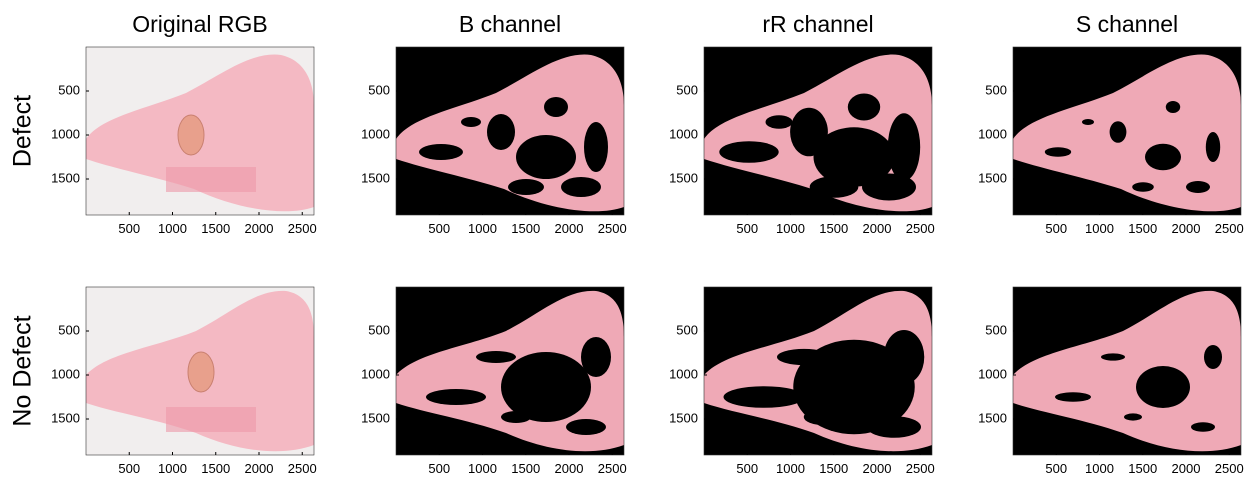 The height and width of the screenshot is (490, 1259). Describe the element at coordinates (23, 131) in the screenshot. I see `row-label: Defect` at that location.